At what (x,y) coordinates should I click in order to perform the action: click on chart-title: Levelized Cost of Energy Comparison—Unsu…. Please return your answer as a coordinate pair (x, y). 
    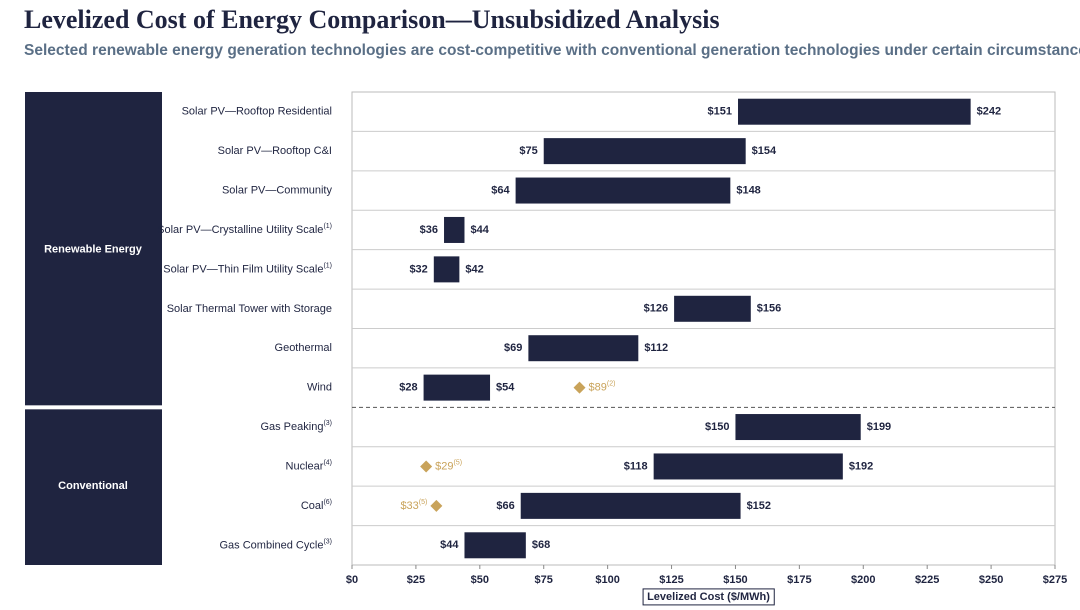
    Looking at the image, I should click on (372, 19).